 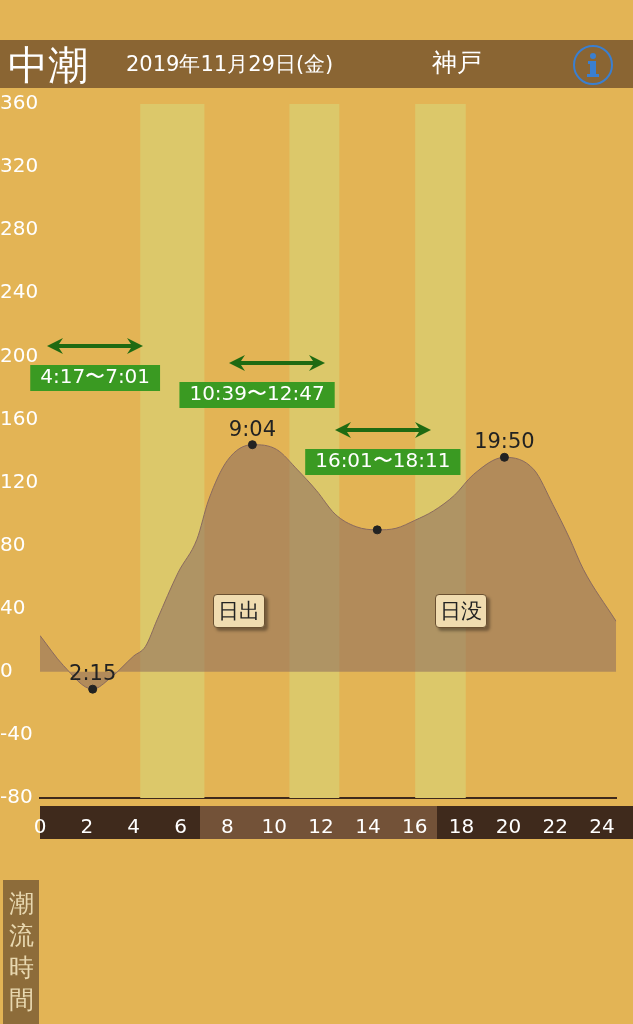 I want to click on y-tick-label: 320, so click(x=19, y=165).